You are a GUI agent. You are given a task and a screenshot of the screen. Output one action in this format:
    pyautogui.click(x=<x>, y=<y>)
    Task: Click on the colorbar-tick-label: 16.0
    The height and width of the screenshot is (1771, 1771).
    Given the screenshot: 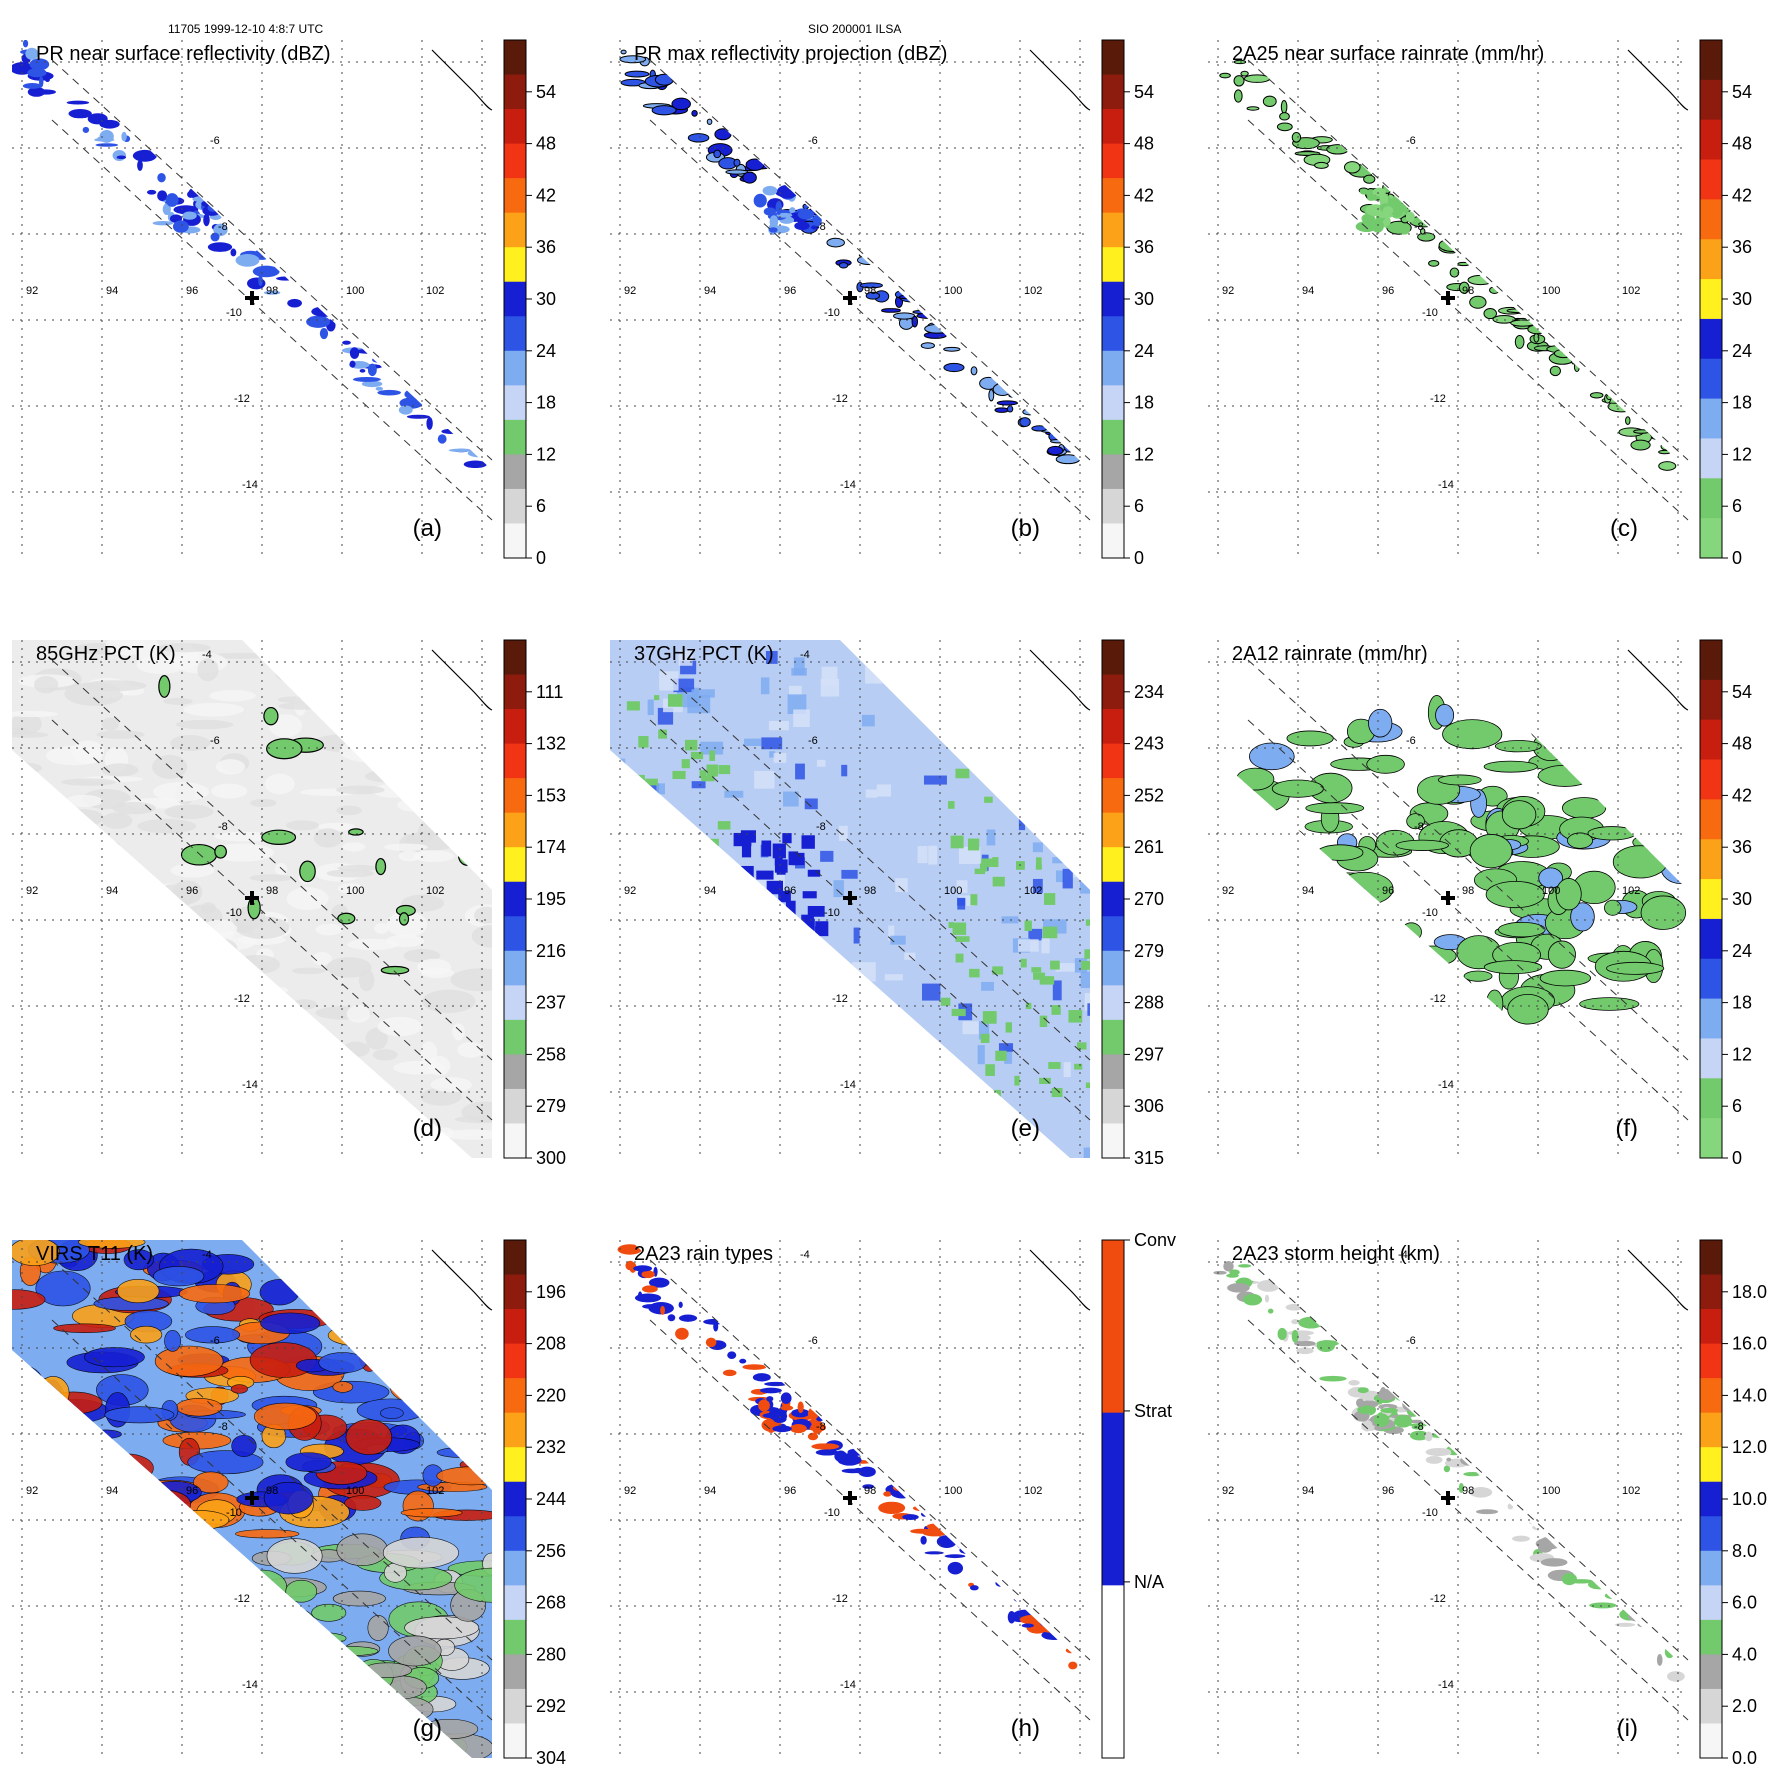 What is the action you would take?
    pyautogui.click(x=1749, y=1344)
    